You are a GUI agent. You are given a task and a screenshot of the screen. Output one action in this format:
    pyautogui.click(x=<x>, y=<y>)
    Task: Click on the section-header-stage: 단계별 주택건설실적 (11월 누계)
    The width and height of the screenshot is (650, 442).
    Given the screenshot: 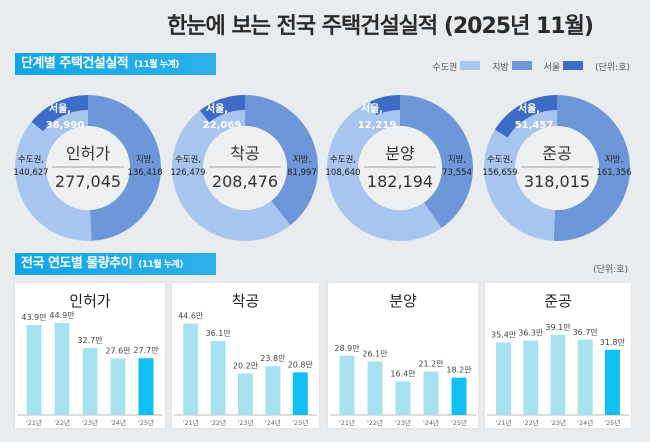 What is the action you would take?
    pyautogui.click(x=115, y=64)
    